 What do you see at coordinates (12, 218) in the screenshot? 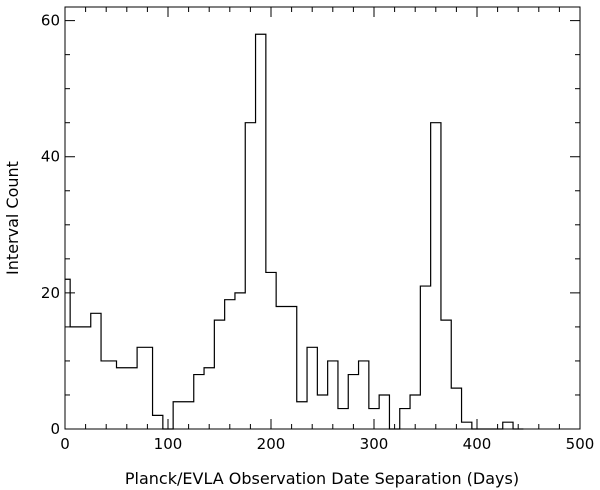
I see `y-axis-title: Interval Count` at bounding box center [12, 218].